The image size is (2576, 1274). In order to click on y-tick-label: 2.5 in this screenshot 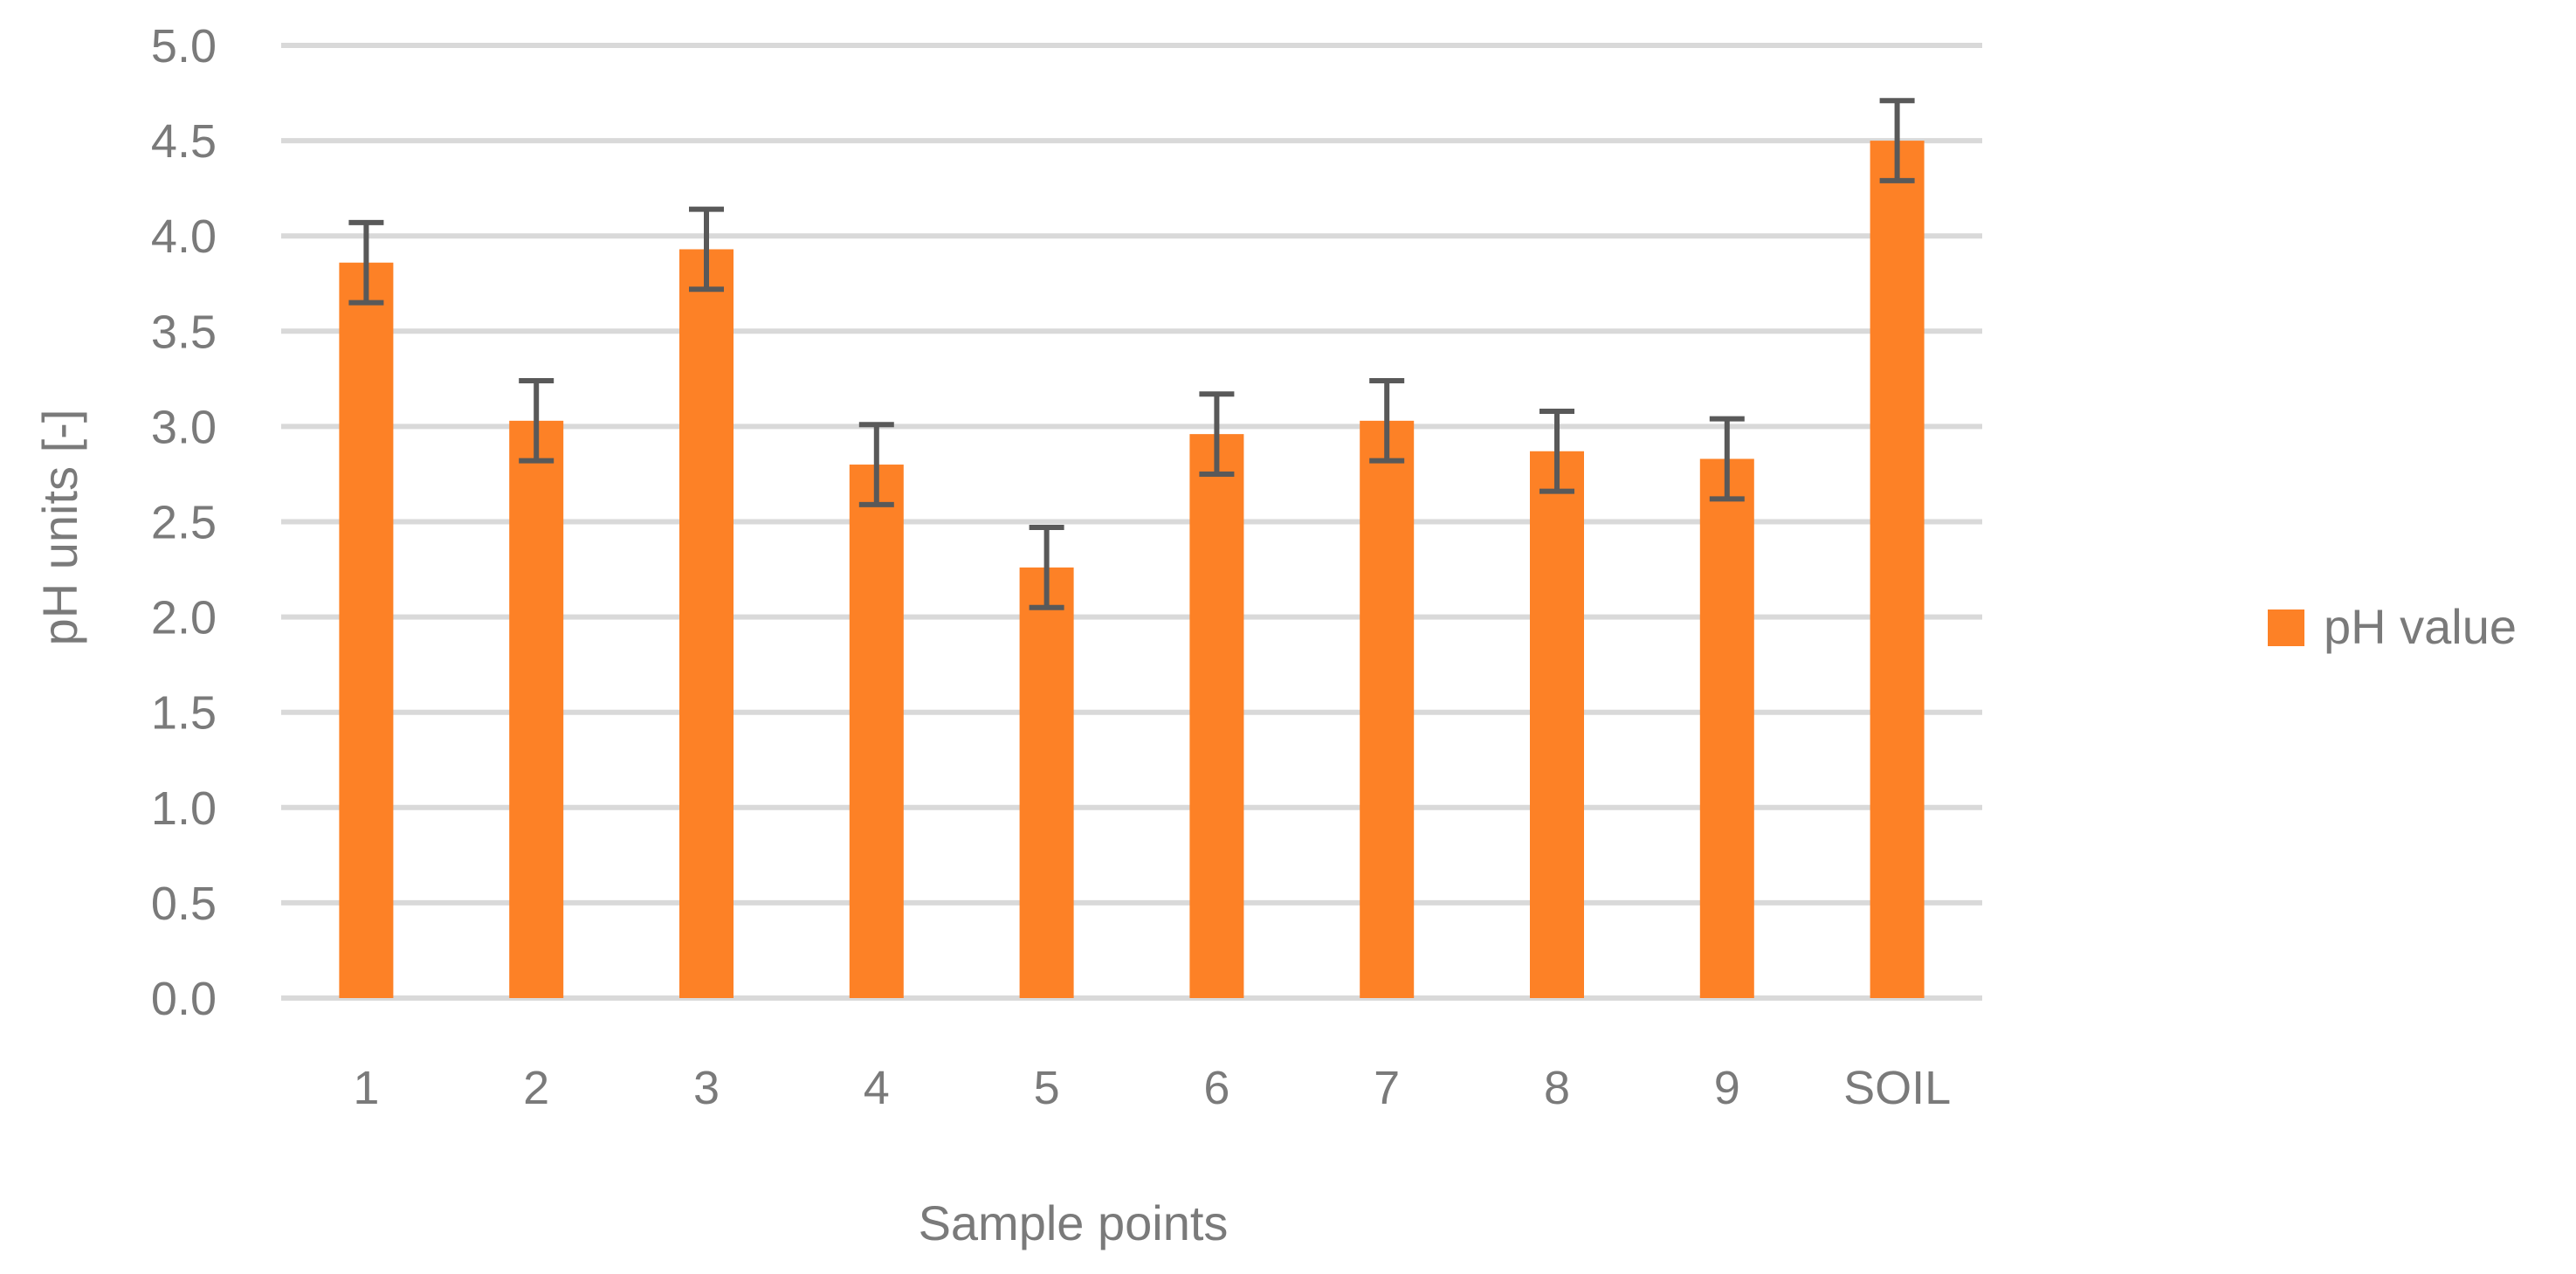, I will do `click(184, 523)`.